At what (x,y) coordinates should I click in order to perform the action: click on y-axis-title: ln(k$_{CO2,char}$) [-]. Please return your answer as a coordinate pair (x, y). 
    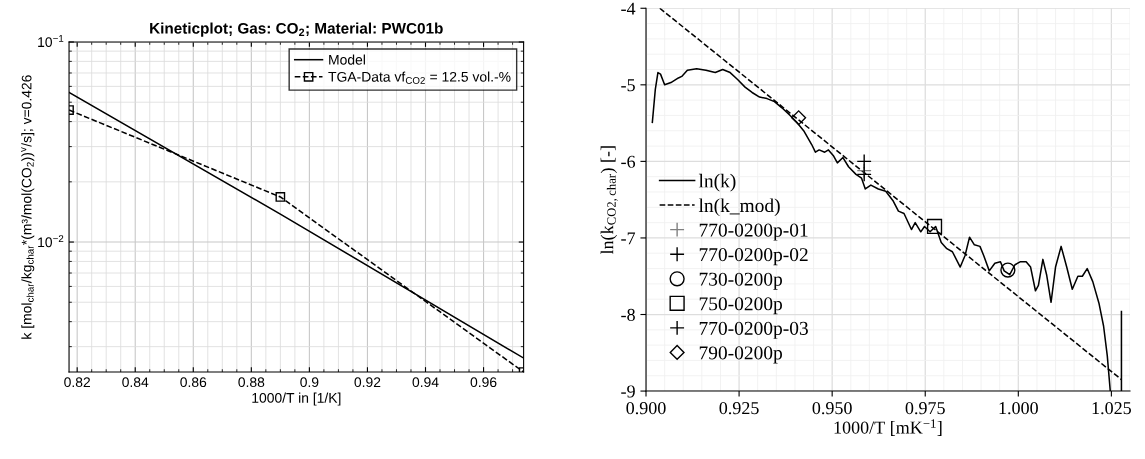
    Looking at the image, I should click on (609, 200).